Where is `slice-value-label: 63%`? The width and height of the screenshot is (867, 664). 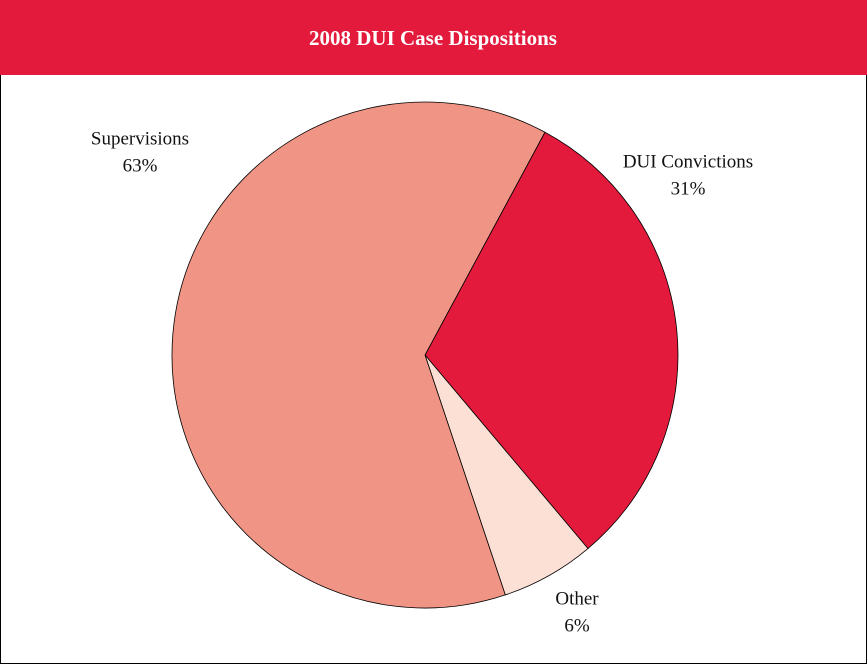 slice-value-label: 63% is located at coordinates (140, 165).